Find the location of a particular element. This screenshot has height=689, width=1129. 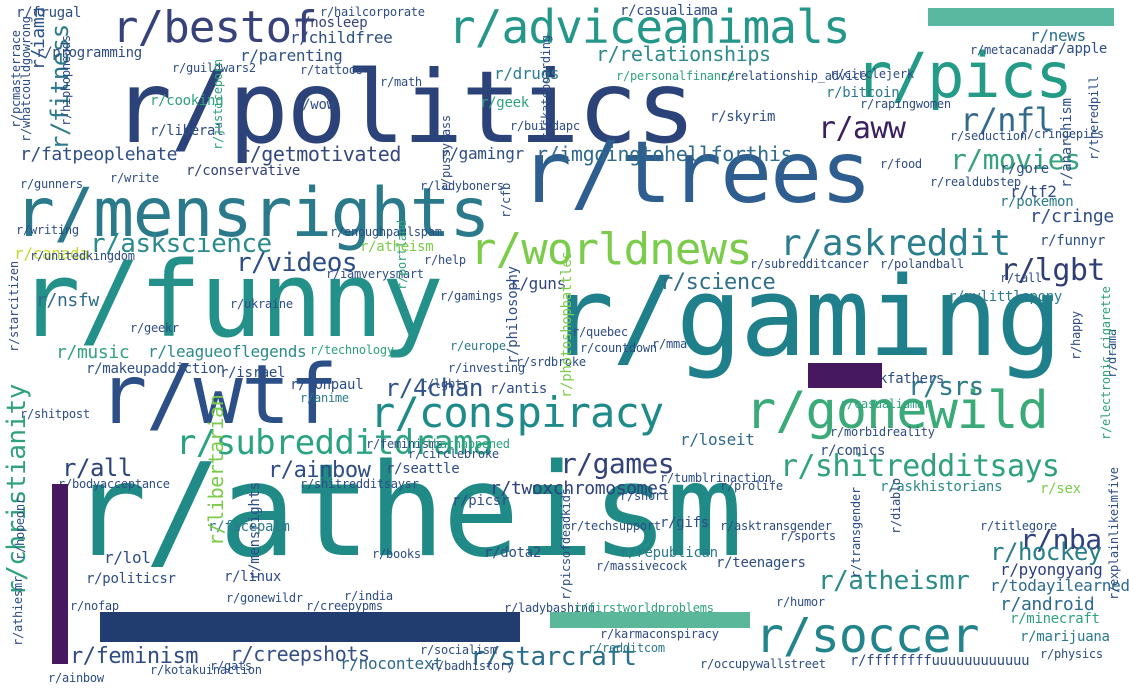

word-aww: r/aww is located at coordinates (862, 128).